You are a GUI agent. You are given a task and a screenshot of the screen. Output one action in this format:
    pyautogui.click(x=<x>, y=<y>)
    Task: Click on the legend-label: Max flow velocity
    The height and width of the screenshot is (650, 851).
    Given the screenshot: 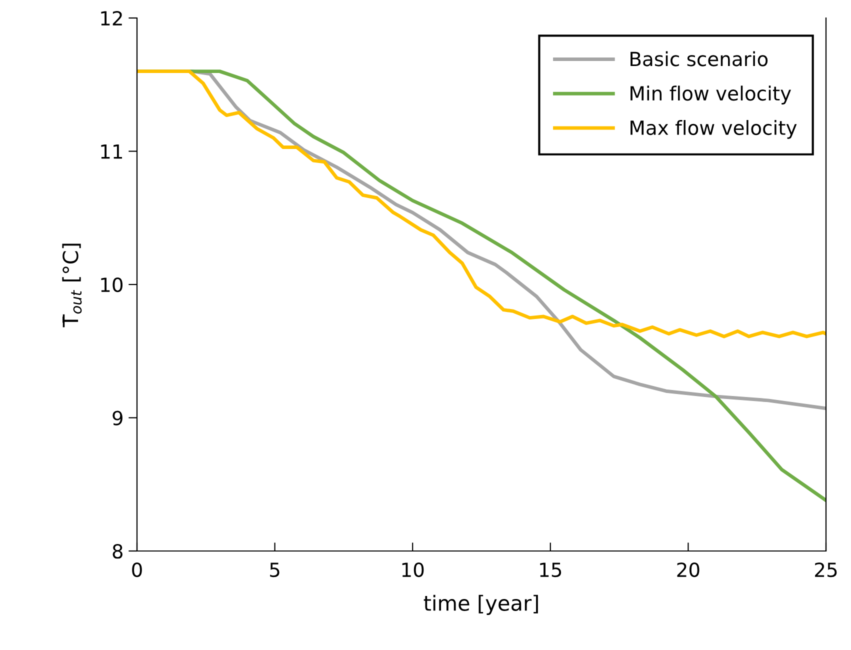 What is the action you would take?
    pyautogui.click(x=713, y=129)
    